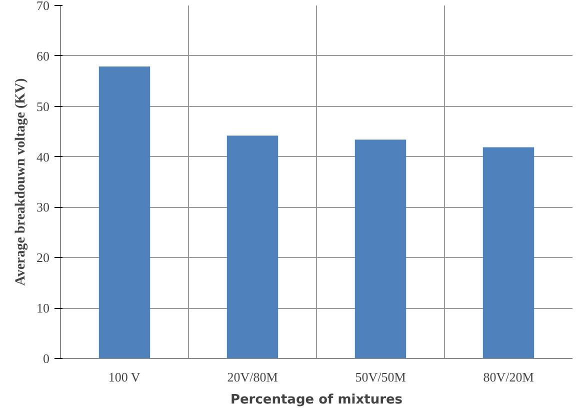  I want to click on y-tick-label: 50, so click(43, 106).